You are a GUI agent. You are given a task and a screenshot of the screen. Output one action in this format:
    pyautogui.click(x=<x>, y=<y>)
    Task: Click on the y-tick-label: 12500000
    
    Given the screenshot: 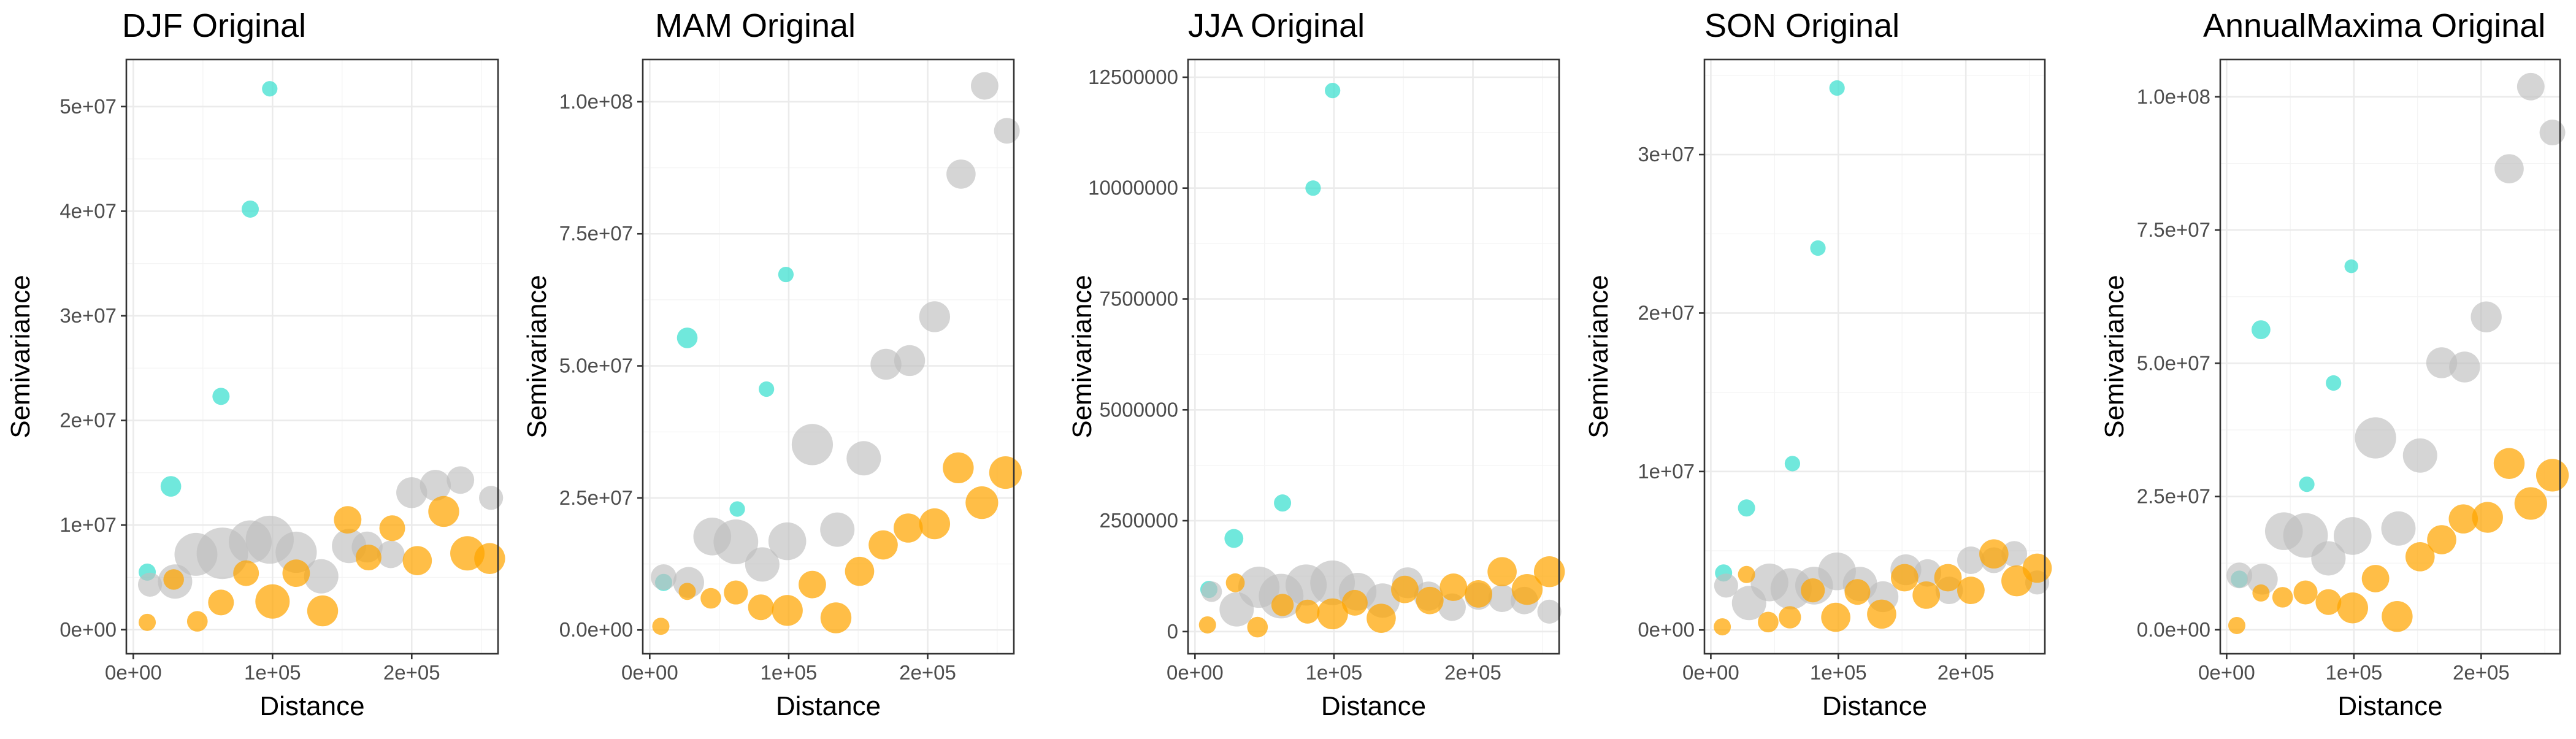 What is the action you would take?
    pyautogui.click(x=1133, y=77)
    